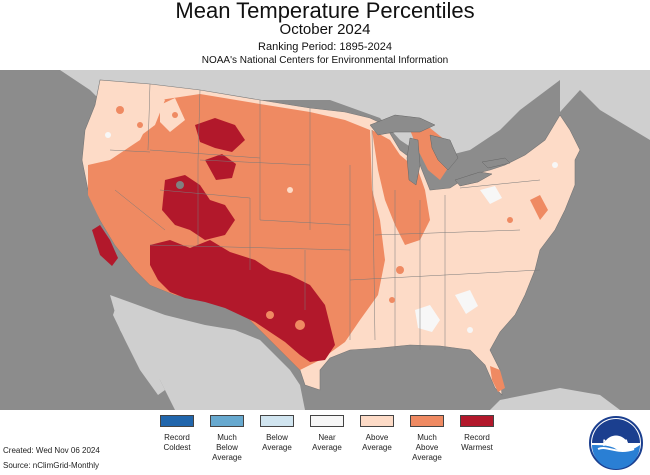 The height and width of the screenshot is (475, 650). I want to click on much-above-northeast-spot, so click(539, 207).